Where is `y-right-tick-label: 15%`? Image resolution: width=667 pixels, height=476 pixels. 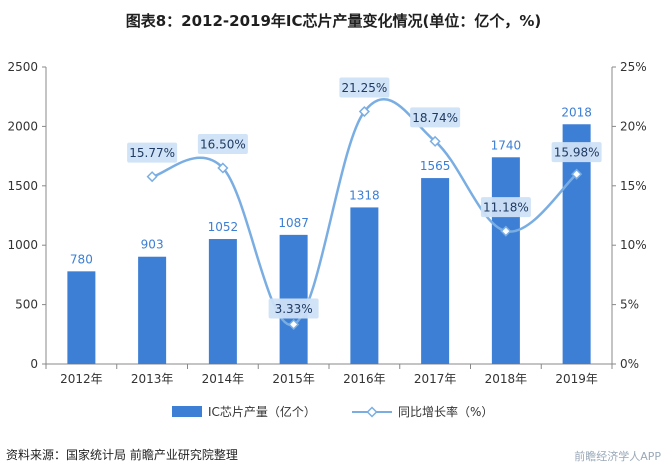
y-right-tick-label: 15% is located at coordinates (633, 186).